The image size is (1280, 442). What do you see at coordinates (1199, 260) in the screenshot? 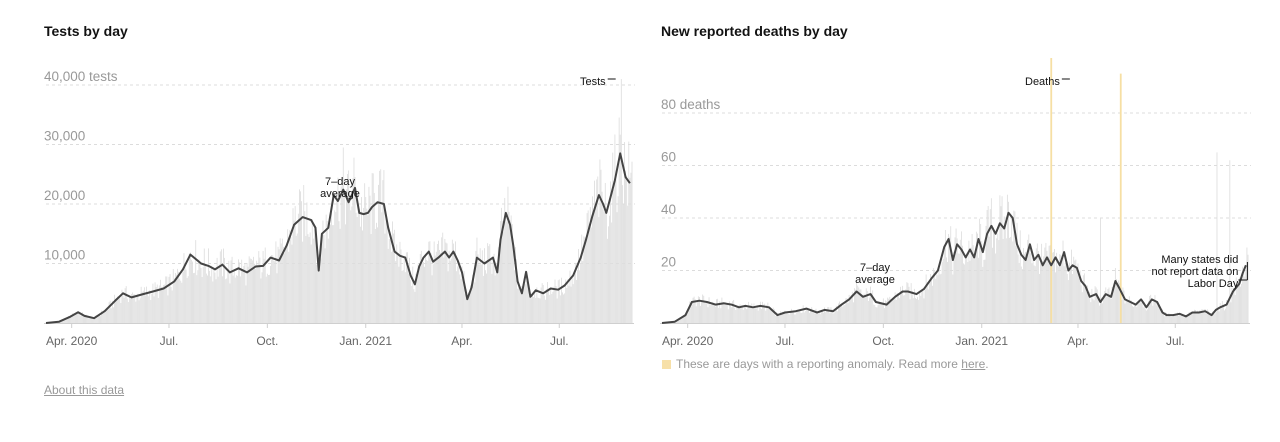
I see `deaths-annotation-line: Many states did` at bounding box center [1199, 260].